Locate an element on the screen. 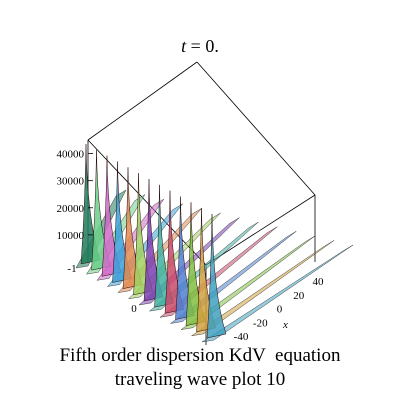  z-tick-label: 10000 is located at coordinates (71, 236).